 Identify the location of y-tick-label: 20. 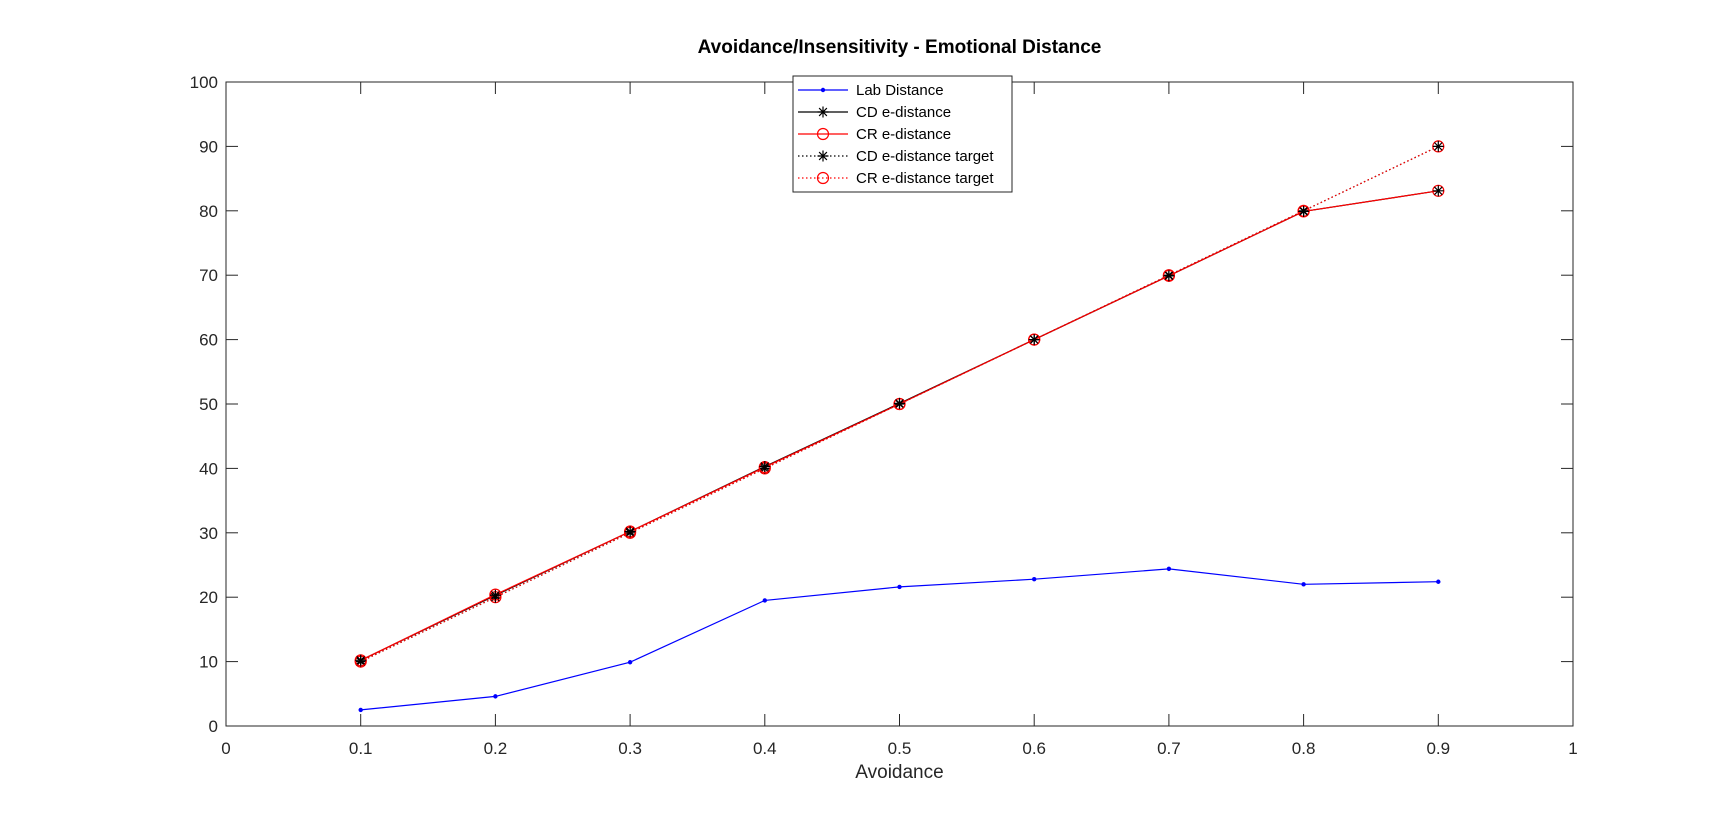
(208, 597).